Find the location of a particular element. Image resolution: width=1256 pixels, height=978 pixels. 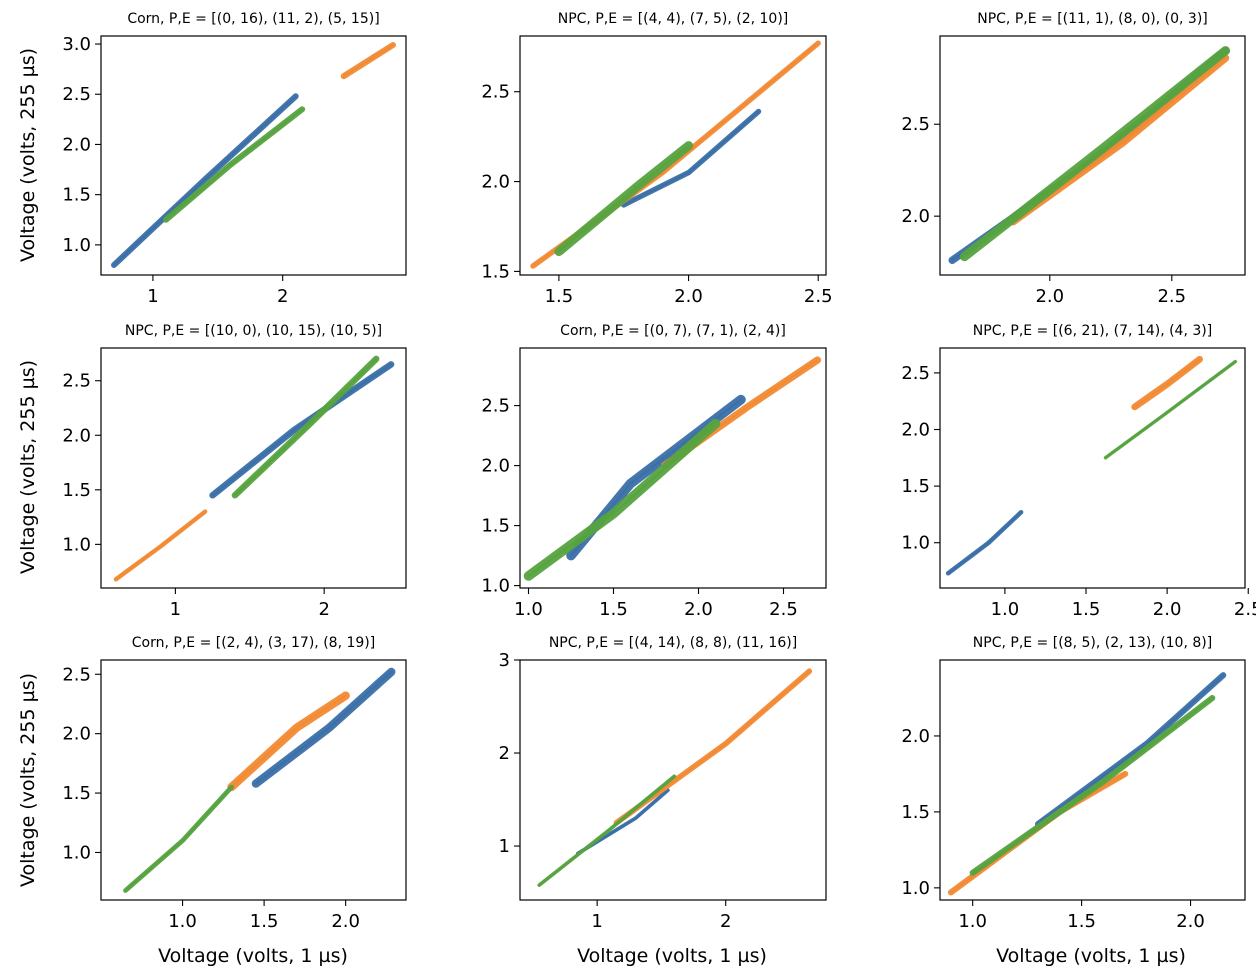

subplot-title: NPC, P,E = [(4, 14), (8, 8), (11, 16)] is located at coordinates (673, 643).